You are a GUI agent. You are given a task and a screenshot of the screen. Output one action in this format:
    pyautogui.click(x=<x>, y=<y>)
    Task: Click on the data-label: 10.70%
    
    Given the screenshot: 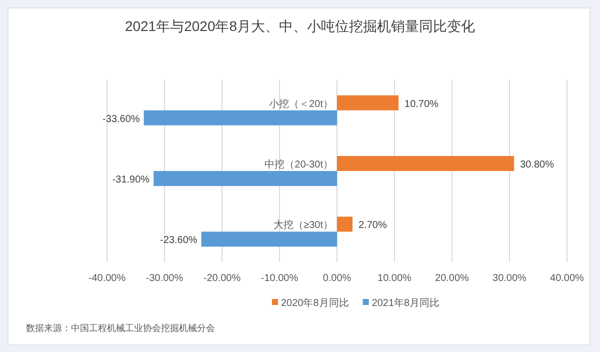 What is the action you would take?
    pyautogui.click(x=421, y=104)
    